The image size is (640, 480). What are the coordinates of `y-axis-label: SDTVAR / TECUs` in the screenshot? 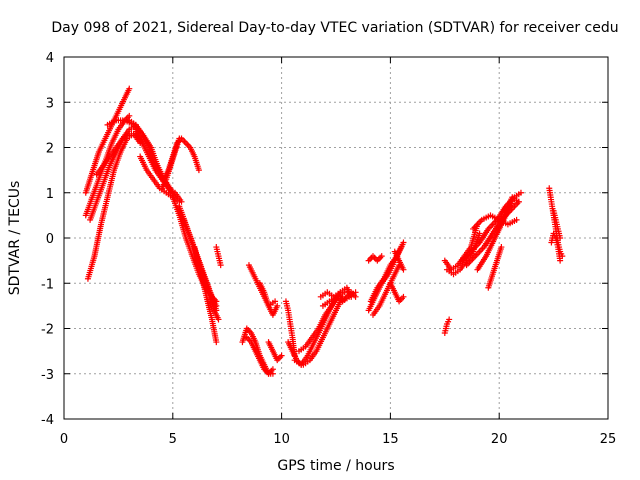 It's located at (15, 238).